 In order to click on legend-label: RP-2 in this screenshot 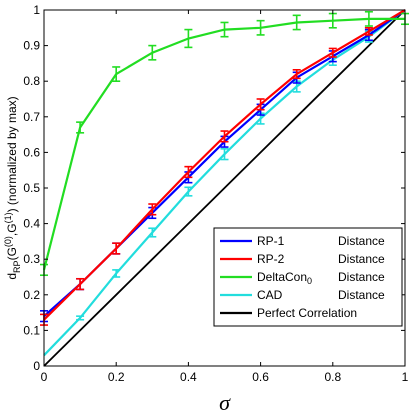, I will do `click(271, 259)`.